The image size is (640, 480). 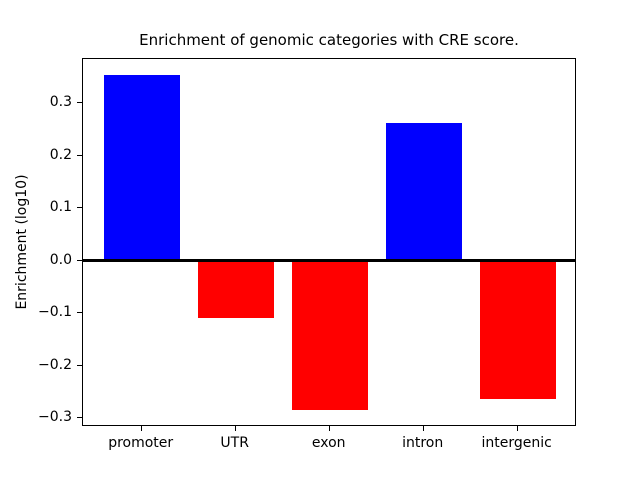 What do you see at coordinates (55, 417) in the screenshot?
I see `y-tick-label: −0.3` at bounding box center [55, 417].